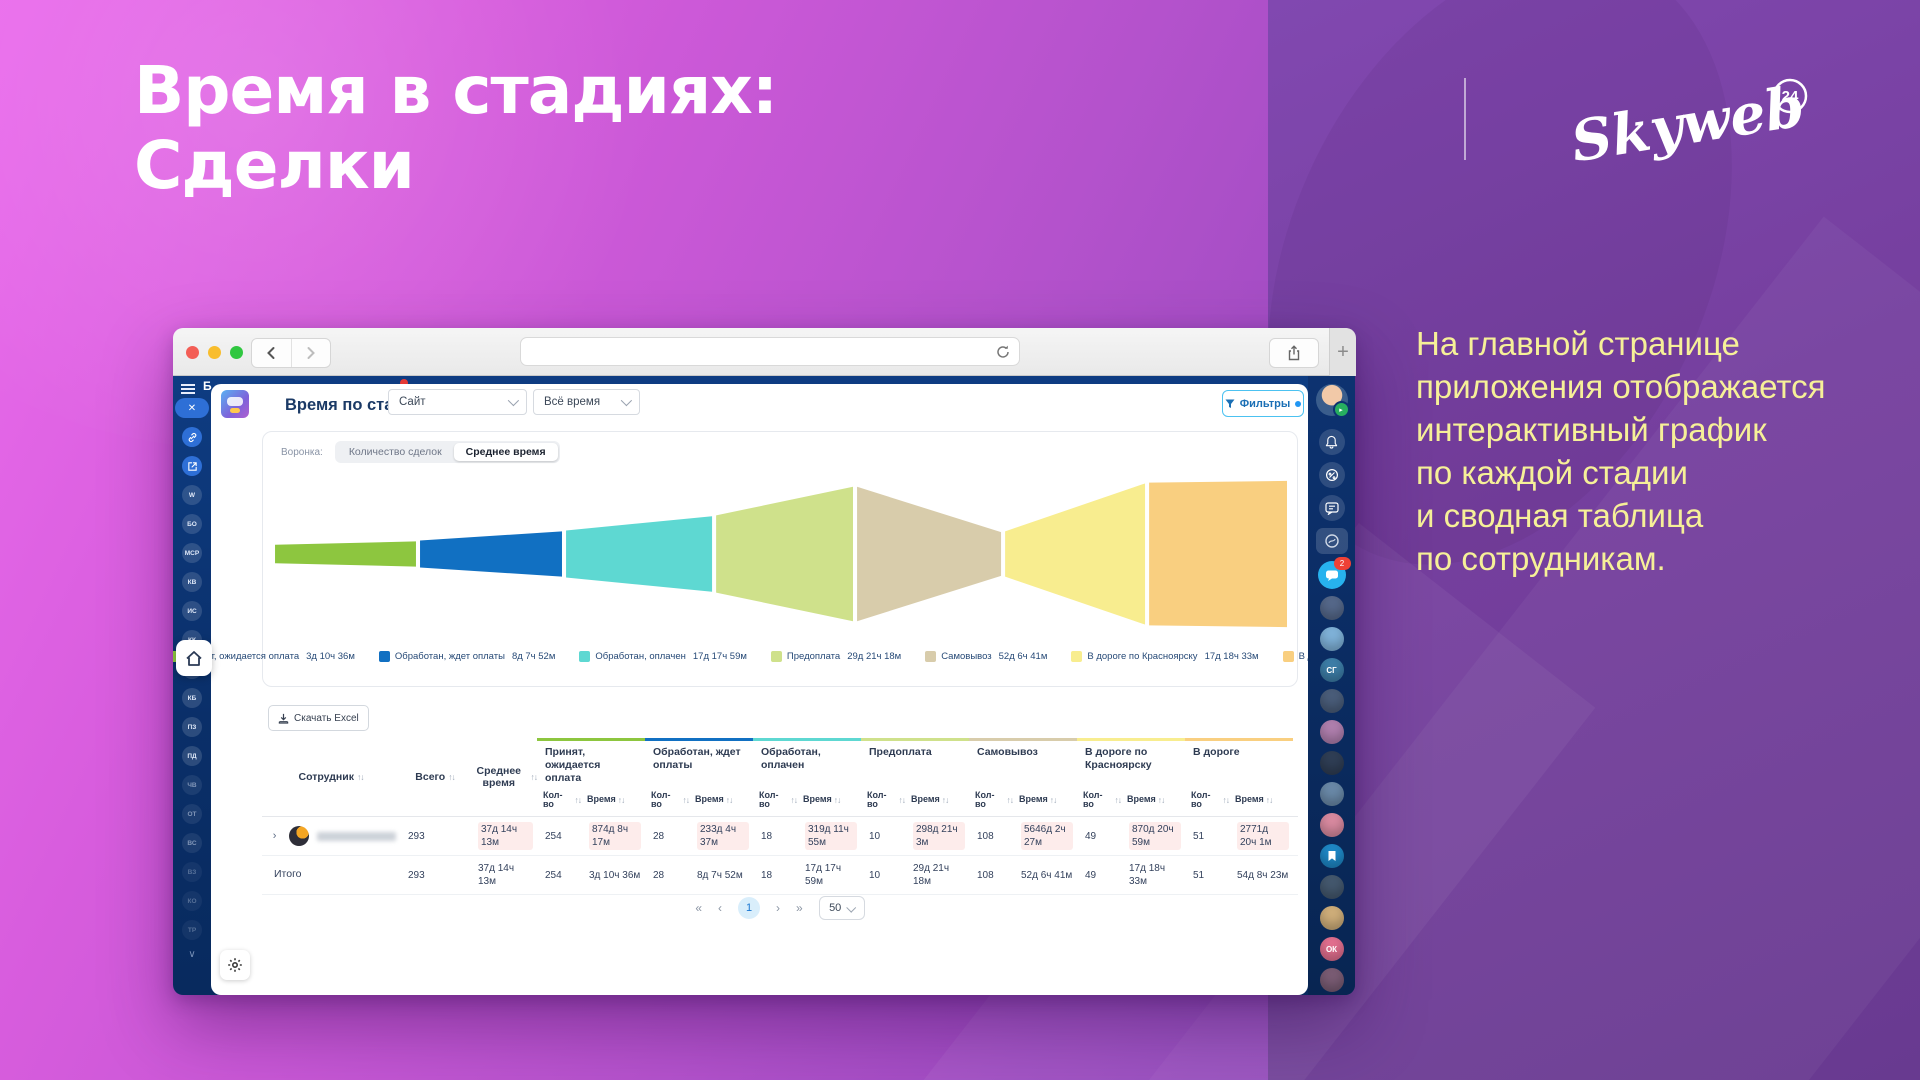 Image resolution: width=1920 pixels, height=1080 pixels. What do you see at coordinates (1331, 949) in the screenshot?
I see `contact-avatar: ОК` at bounding box center [1331, 949].